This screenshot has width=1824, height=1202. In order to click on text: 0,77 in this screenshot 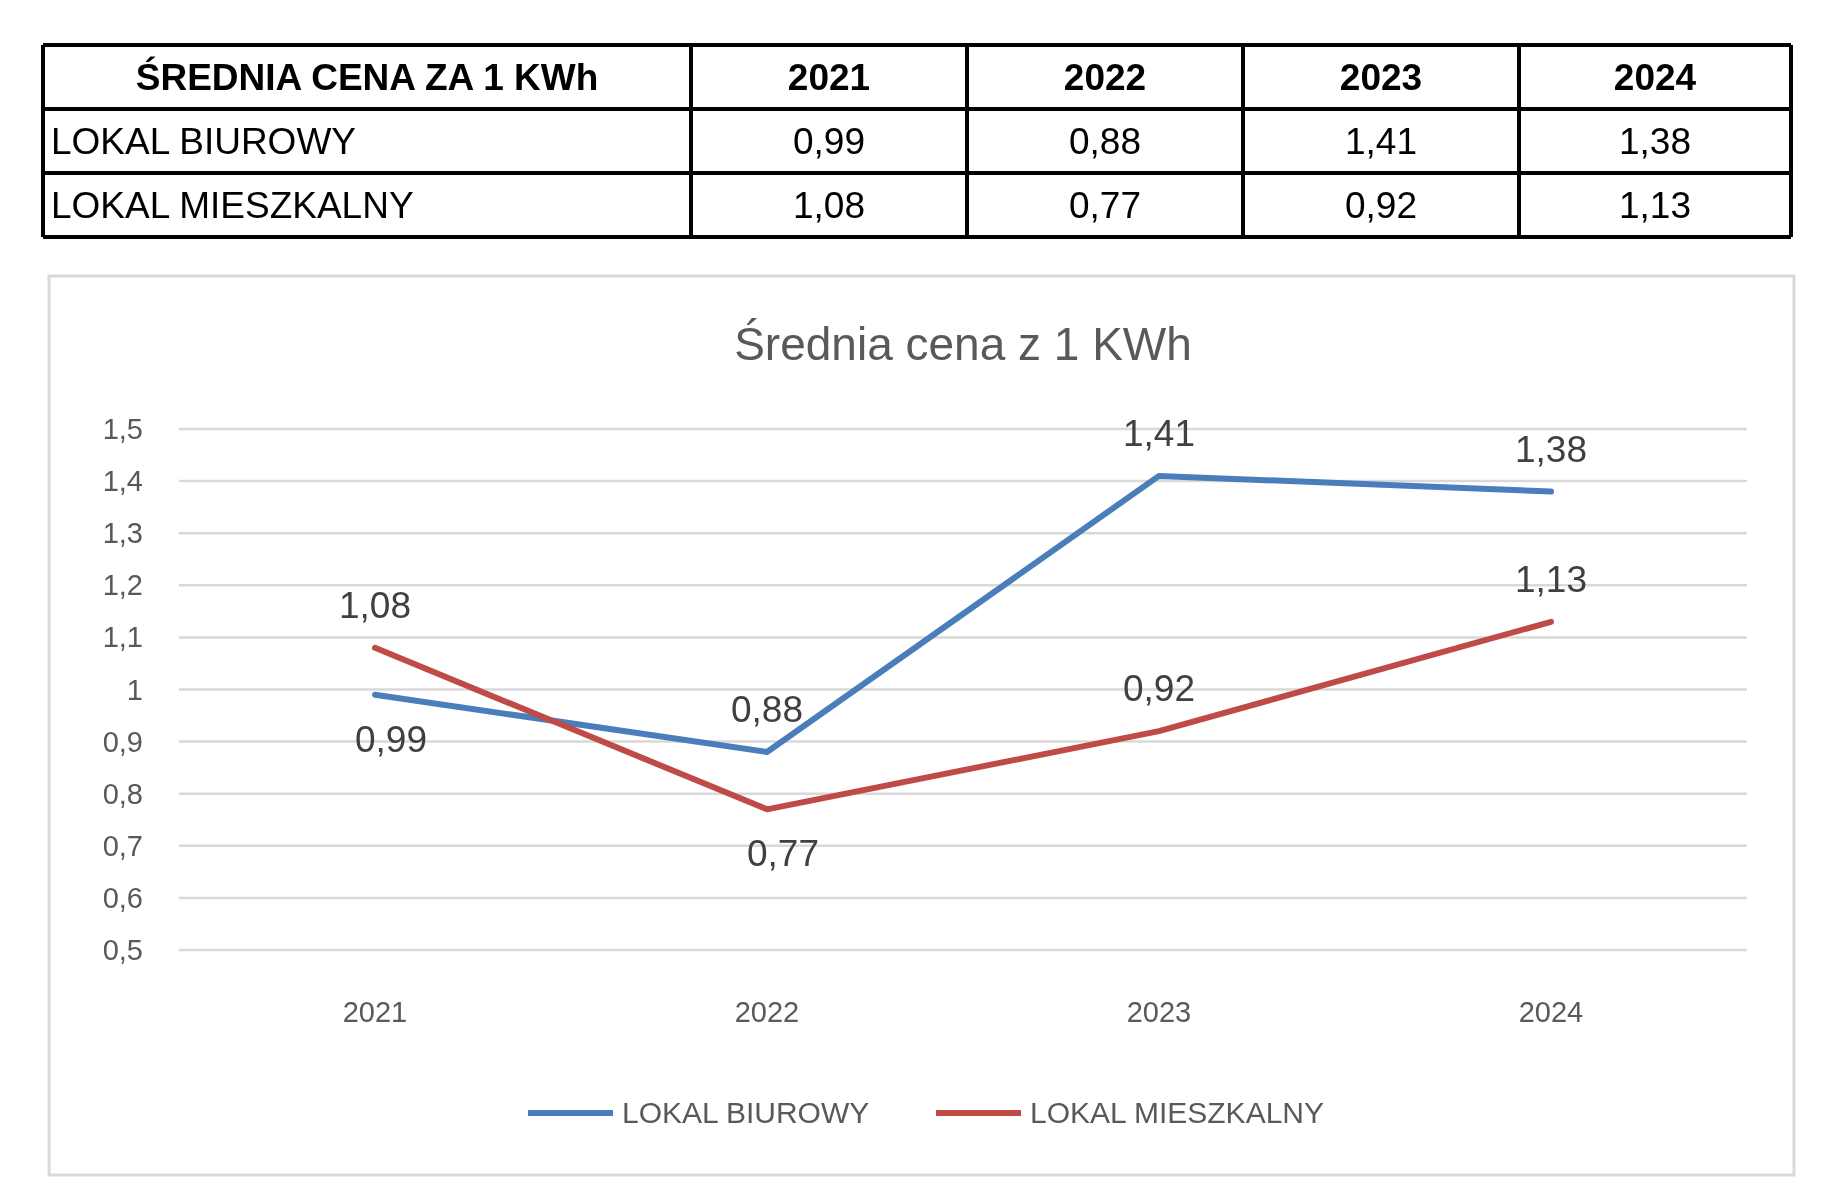, I will do `click(1105, 205)`.